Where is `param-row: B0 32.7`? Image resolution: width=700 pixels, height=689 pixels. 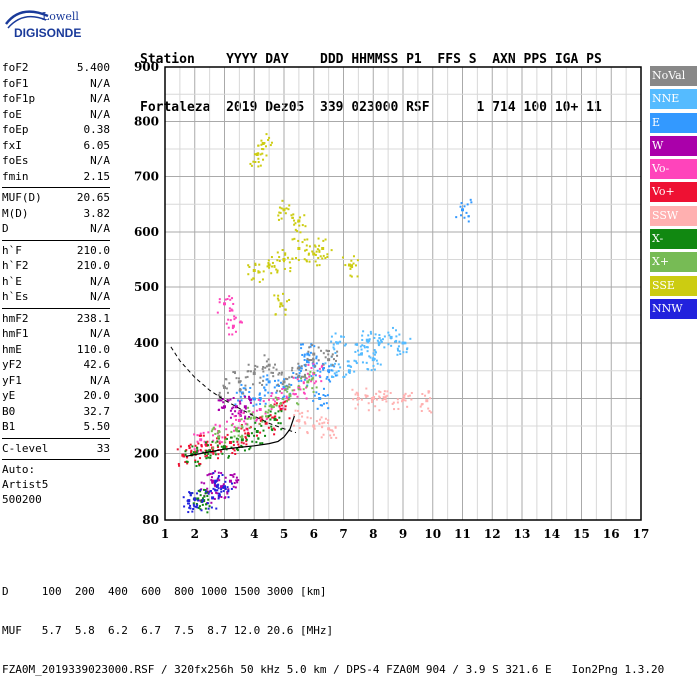 param-row: B0 32.7 is located at coordinates (56, 412).